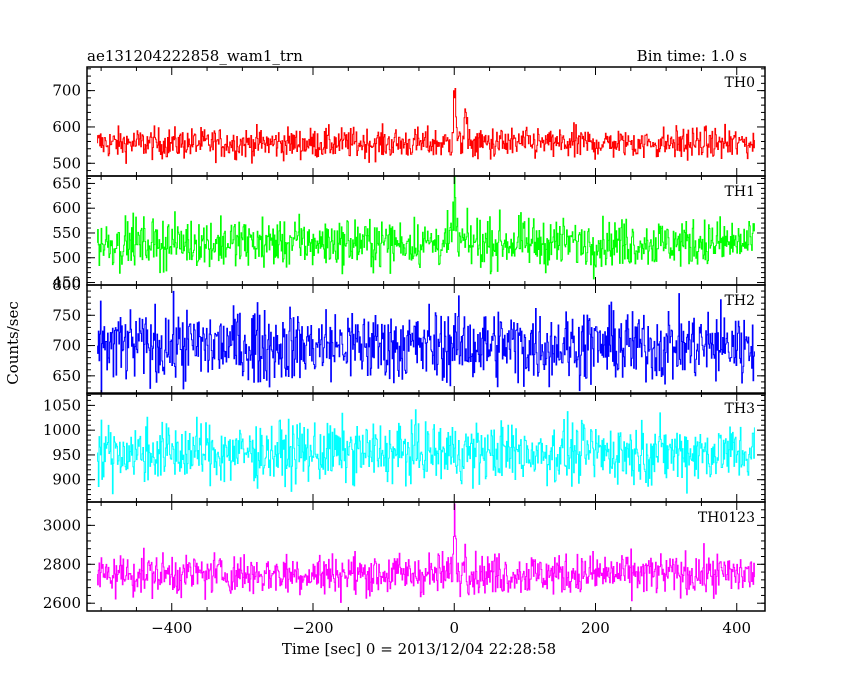 The height and width of the screenshot is (680, 850). I want to click on panel-label: TH0, so click(740, 83).